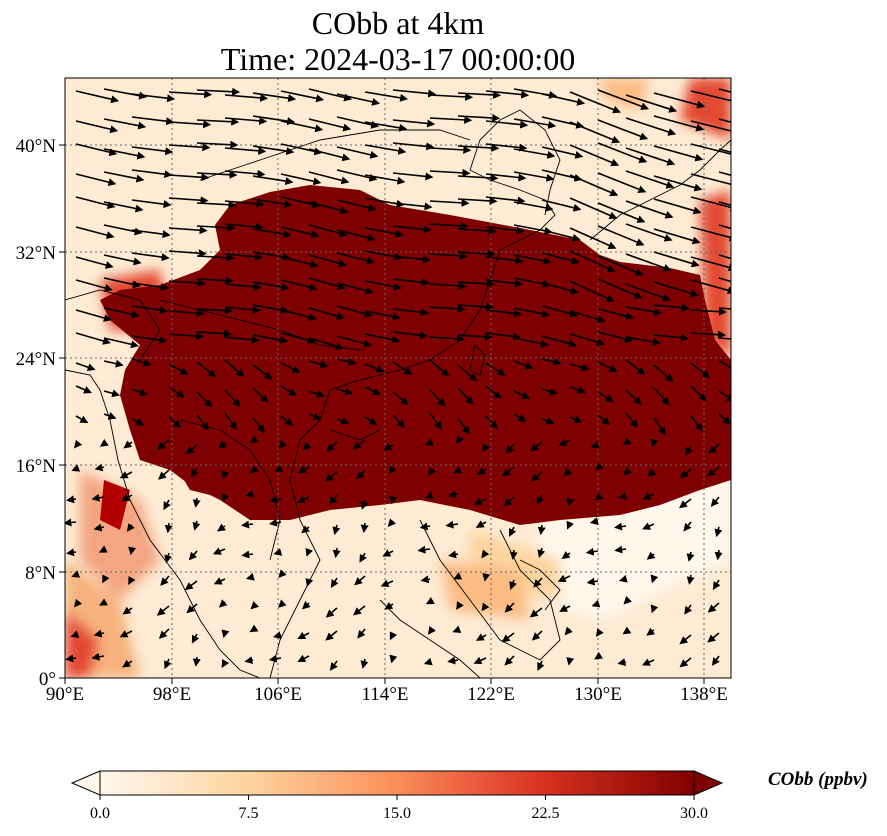 Image resolution: width=887 pixels, height=836 pixels. Describe the element at coordinates (65, 694) in the screenshot. I see `x-tick-label: 90°E` at that location.